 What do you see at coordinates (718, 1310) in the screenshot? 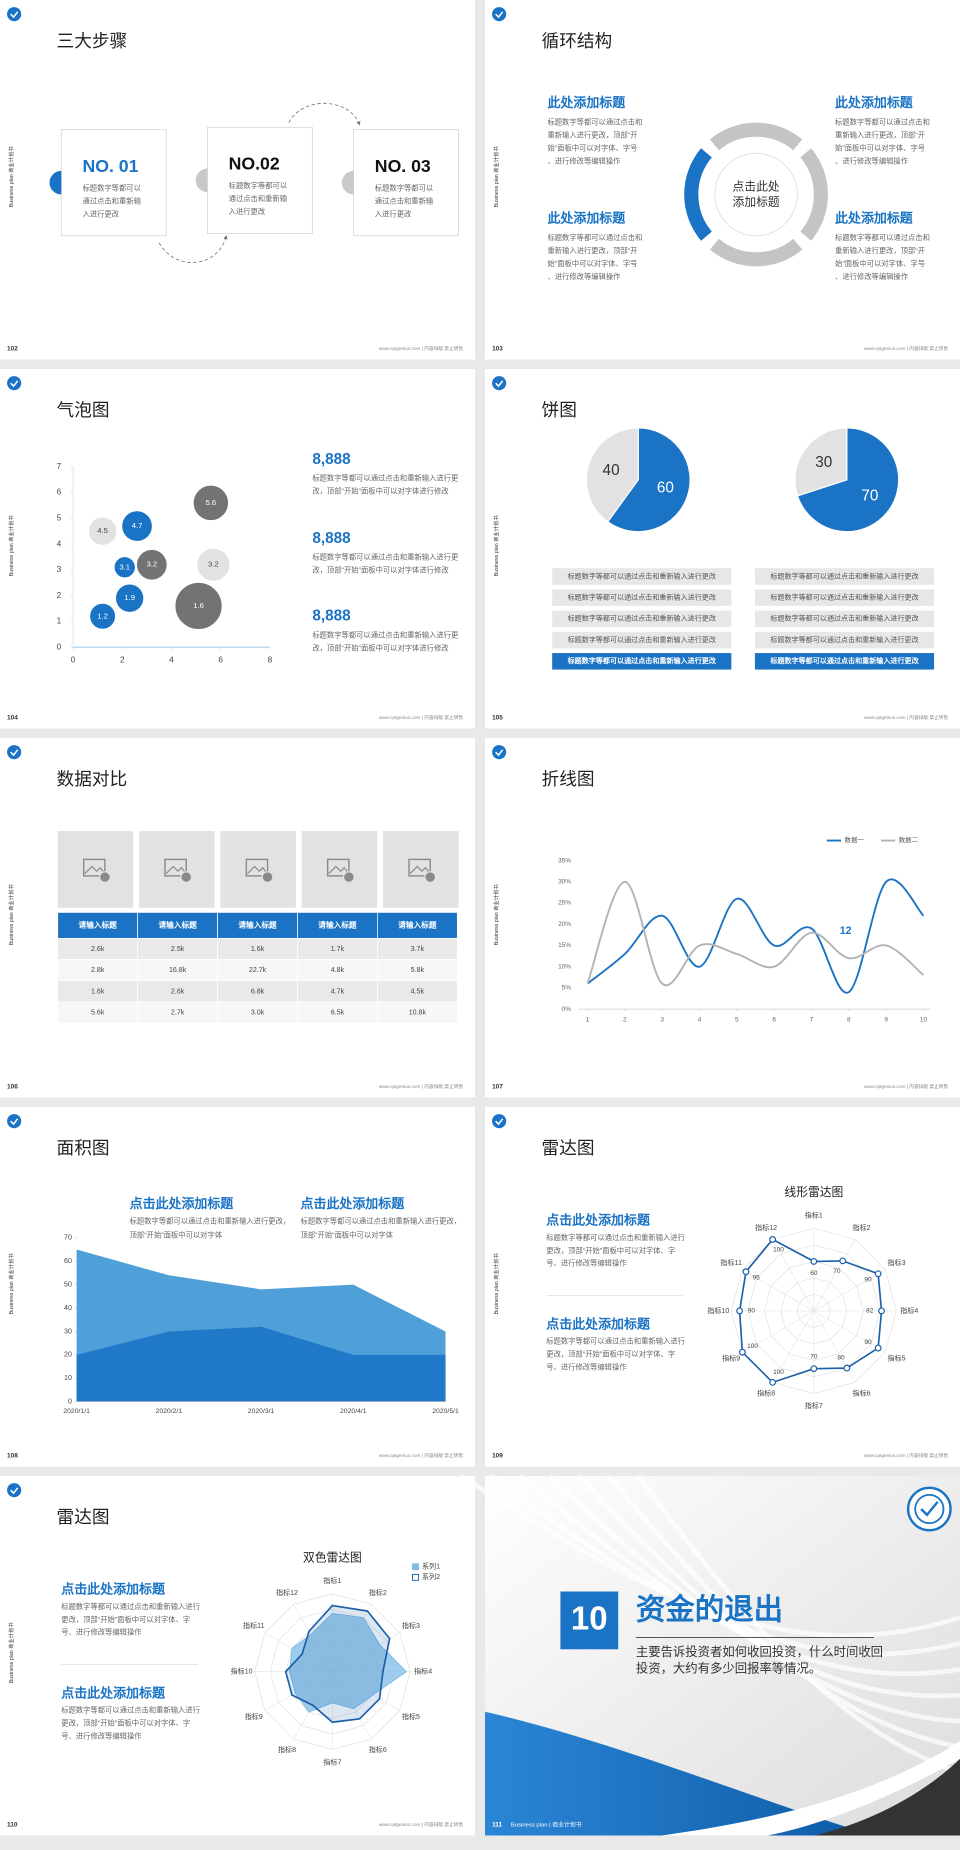
I see `axis-label: 指标10` at bounding box center [718, 1310].